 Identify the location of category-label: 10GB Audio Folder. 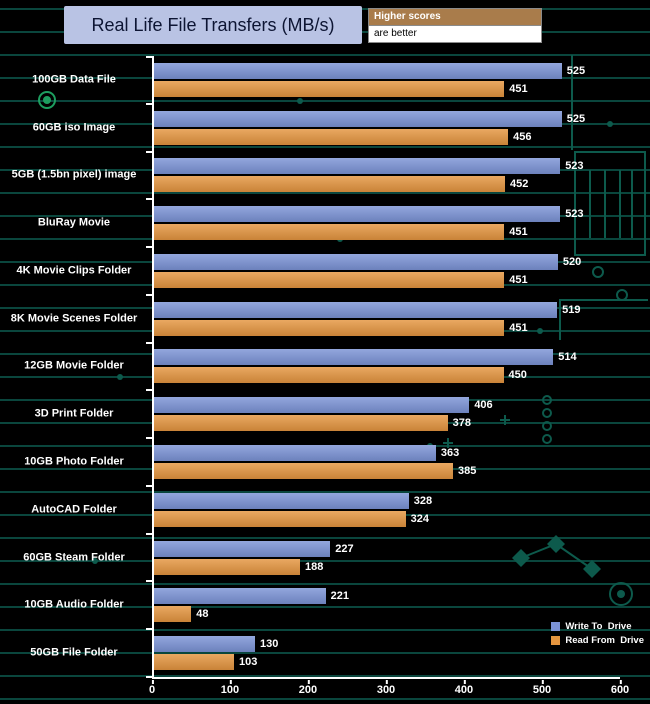
(74, 604).